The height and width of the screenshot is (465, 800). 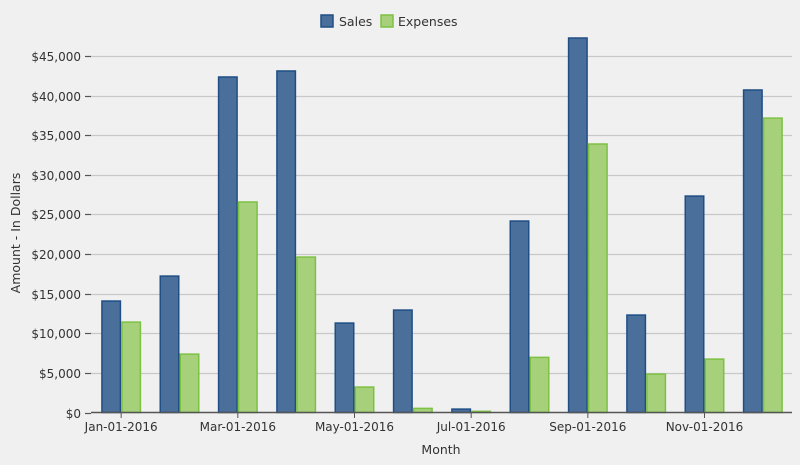 I want to click on x-axis-title: Month, so click(x=440, y=449).